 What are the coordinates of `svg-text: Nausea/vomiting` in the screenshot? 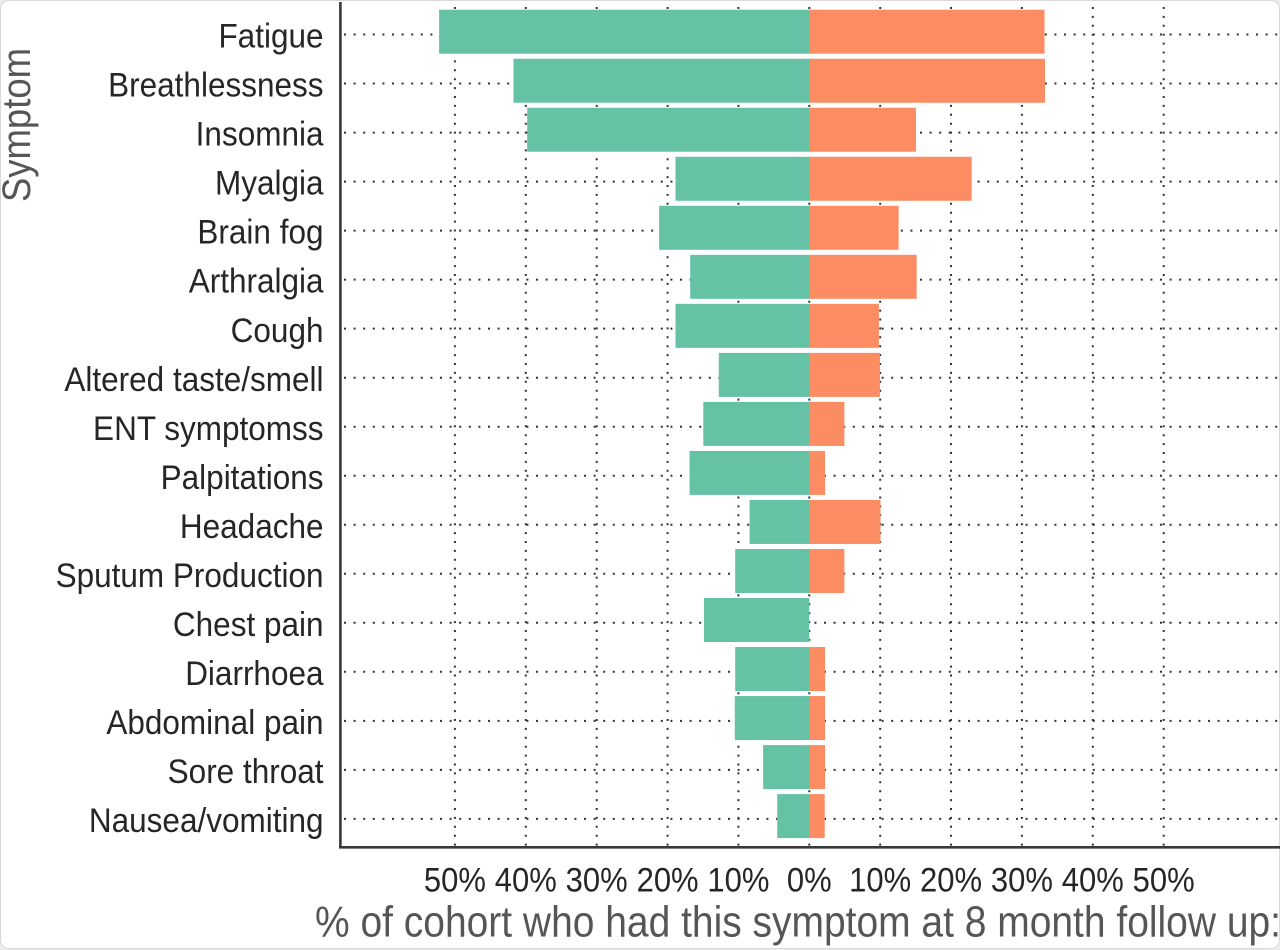 It's located at (206, 821).